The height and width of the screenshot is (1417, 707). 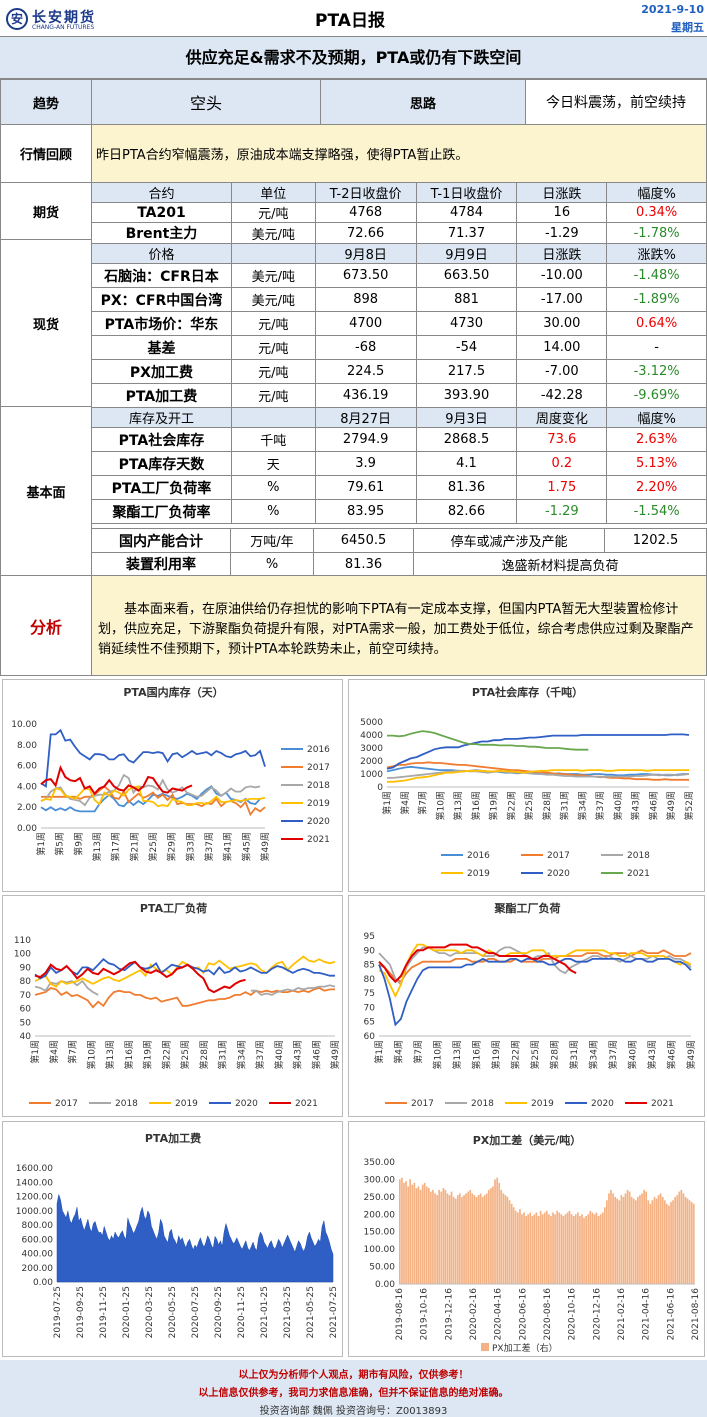 What do you see at coordinates (370, 980) in the screenshot?
I see `y-tick-label: 80` at bounding box center [370, 980].